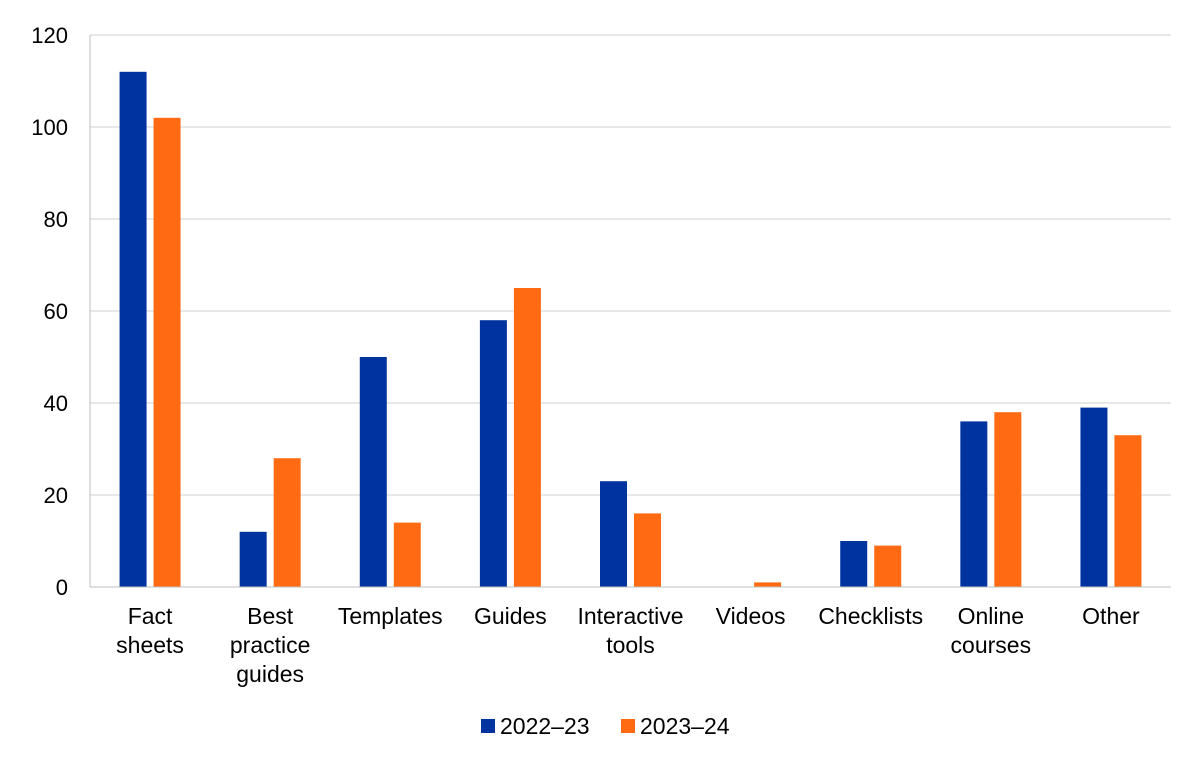 The image size is (1200, 760). What do you see at coordinates (150, 616) in the screenshot?
I see `category-label: Fact` at bounding box center [150, 616].